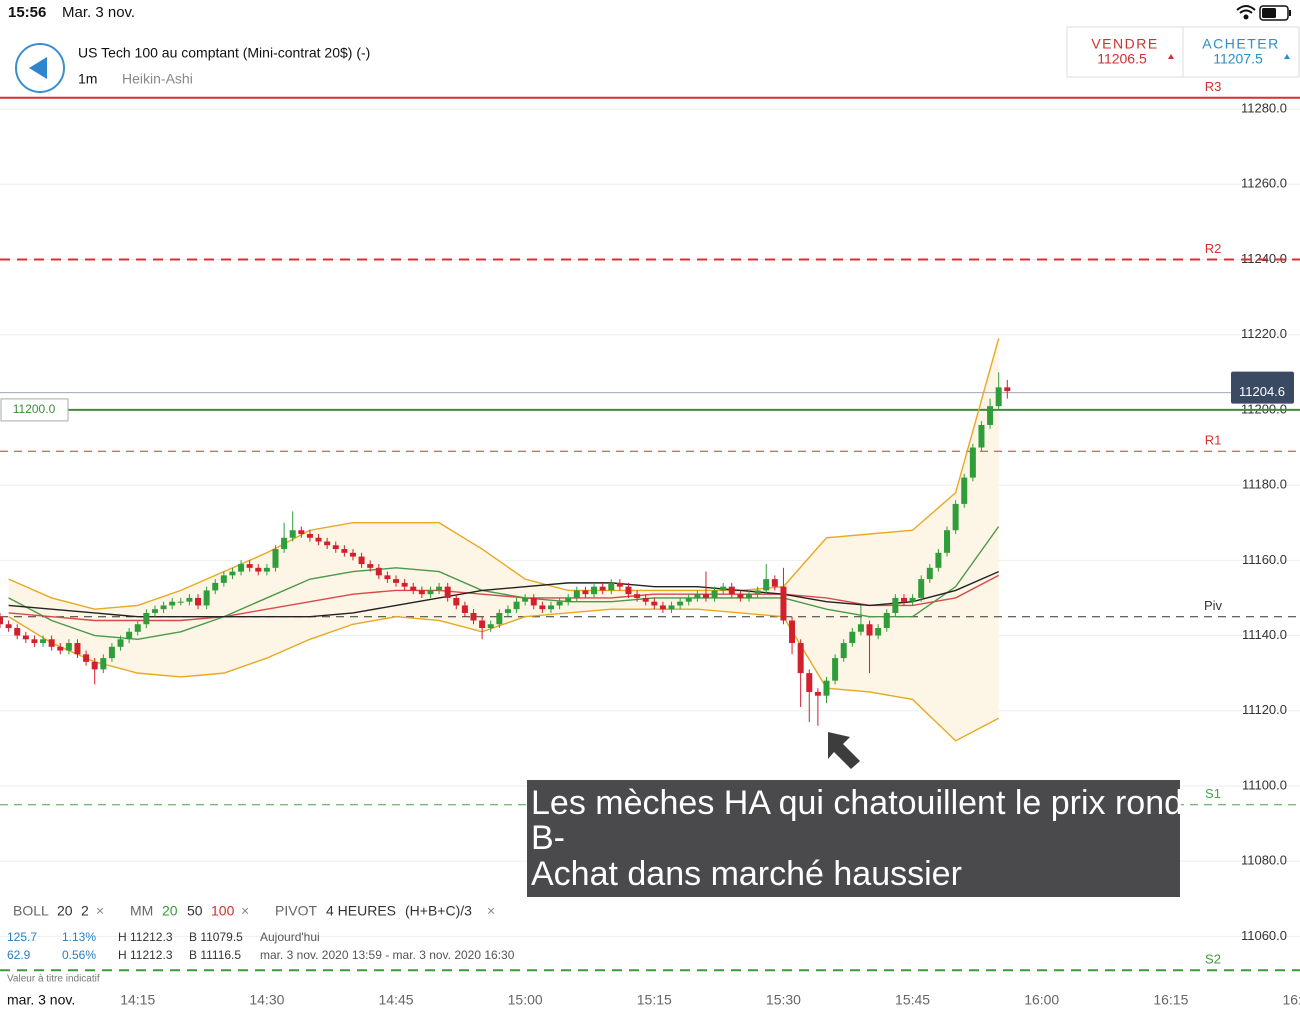  I want to click on last-price-label: 11204.6, so click(1262, 391).